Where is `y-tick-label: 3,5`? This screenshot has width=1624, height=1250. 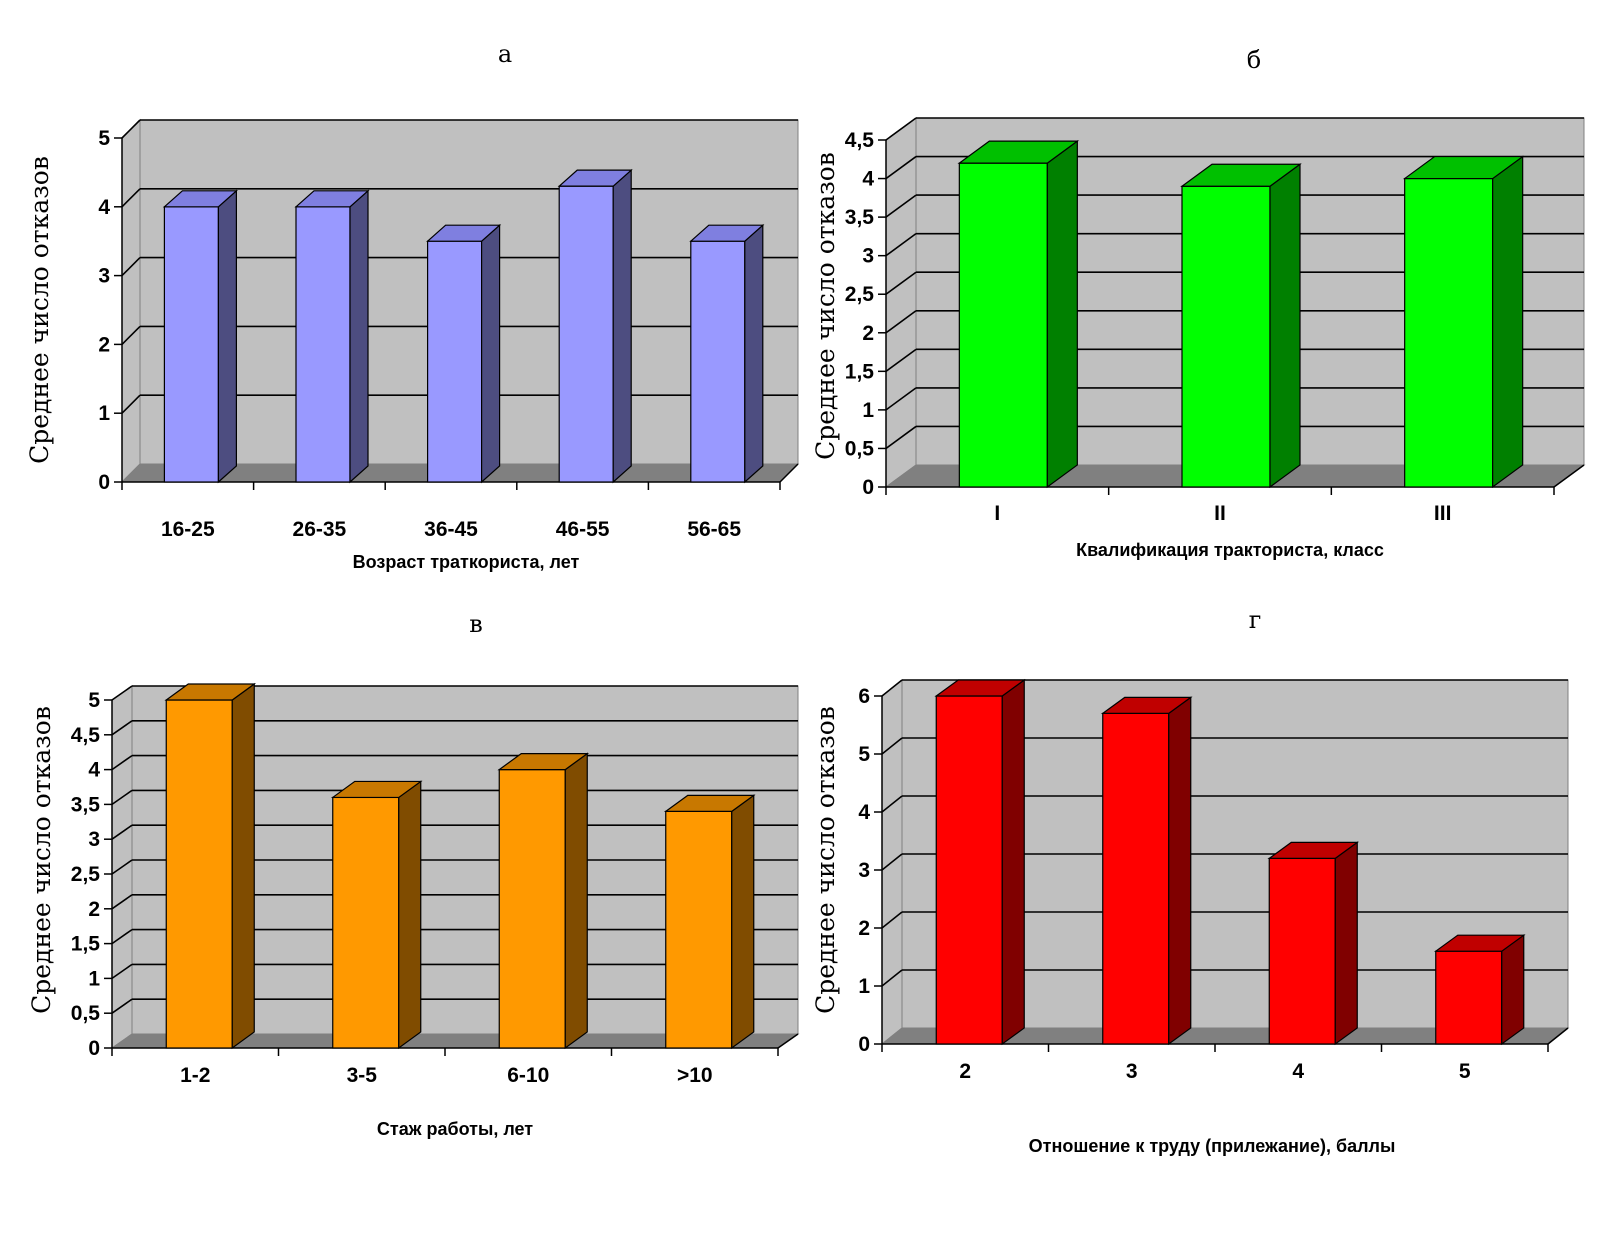 y-tick-label: 3,5 is located at coordinates (86, 804).